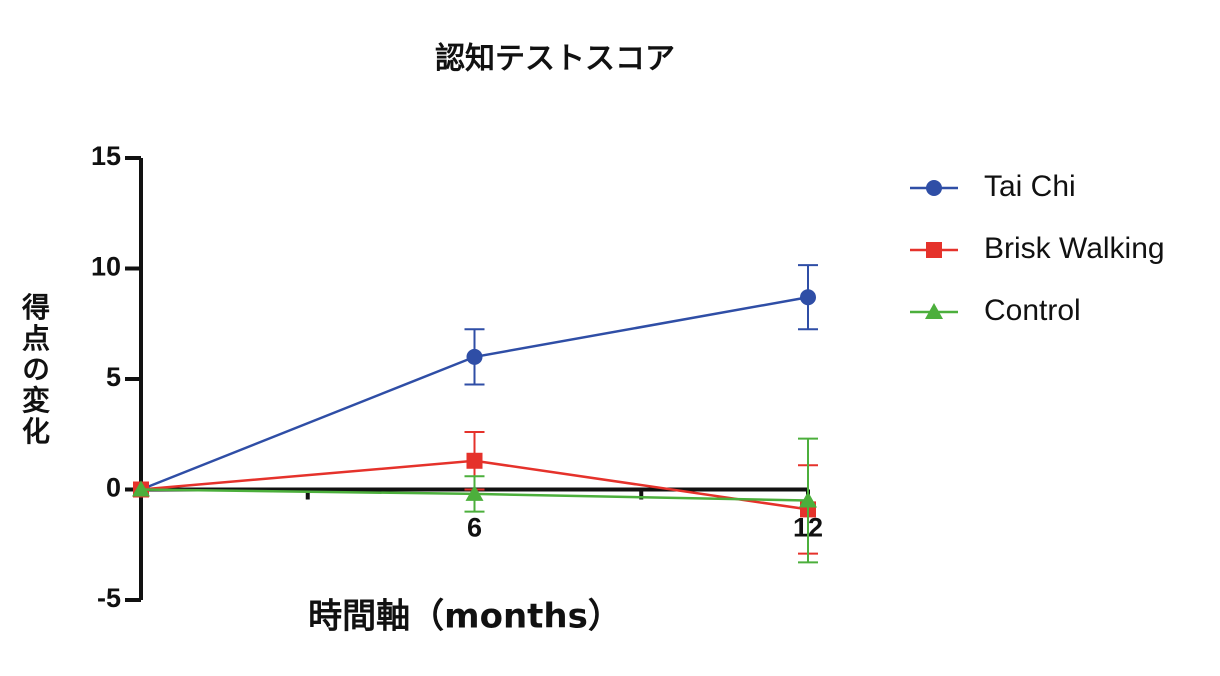 Image resolution: width=1220 pixels, height=676 pixels. Describe the element at coordinates (555, 59) in the screenshot. I see `chart-title: 認知テストスコア` at that location.